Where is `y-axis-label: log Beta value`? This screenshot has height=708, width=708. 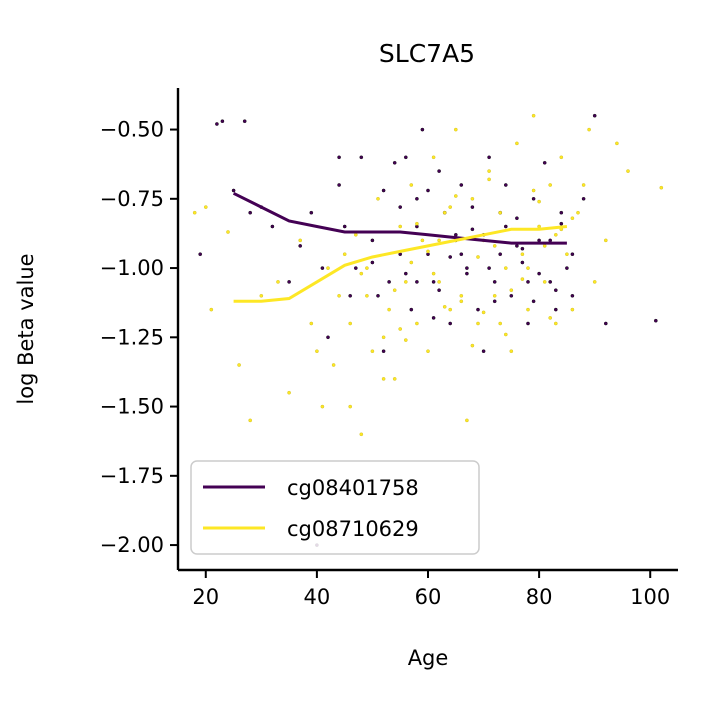
y-axis-label: log Beta value is located at coordinates (26, 328).